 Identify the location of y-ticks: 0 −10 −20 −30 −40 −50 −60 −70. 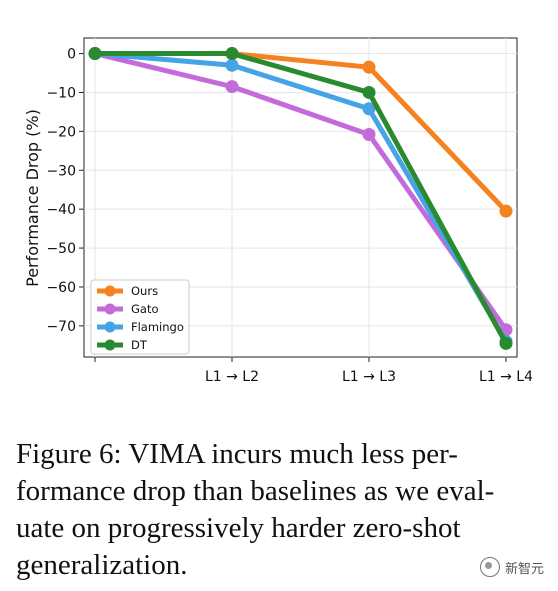
(65, 191).